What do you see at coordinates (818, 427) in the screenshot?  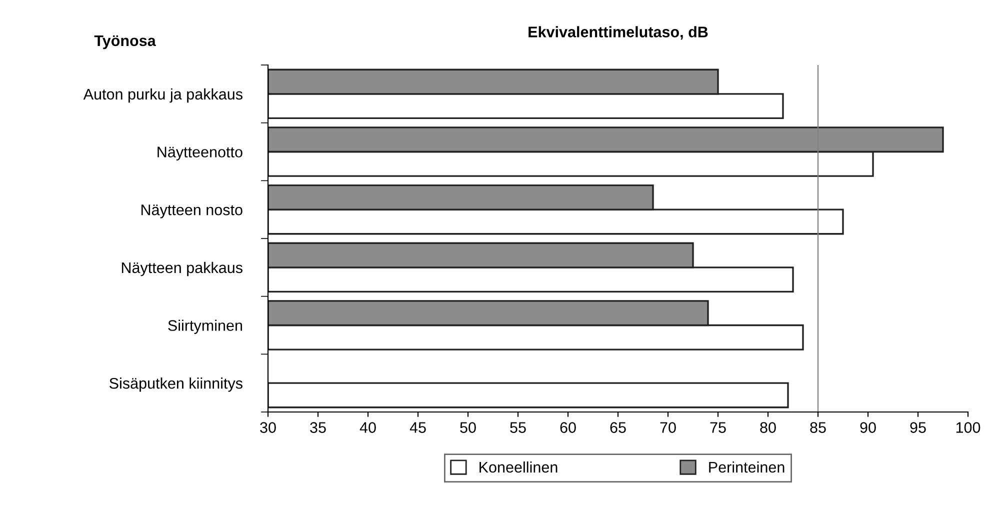 I see `x-tick-label: 85` at bounding box center [818, 427].